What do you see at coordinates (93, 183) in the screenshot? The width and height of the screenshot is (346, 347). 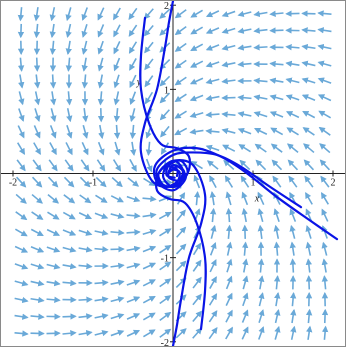 I see `x-tick-label: -1` at bounding box center [93, 183].